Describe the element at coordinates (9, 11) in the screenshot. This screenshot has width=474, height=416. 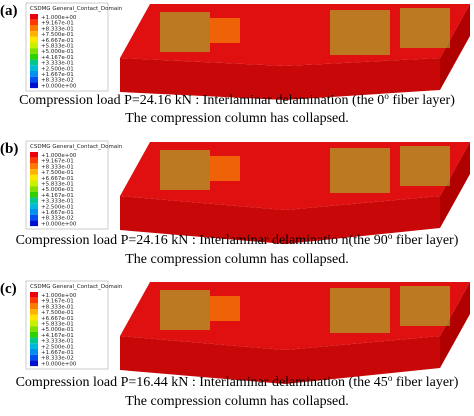
I see `panel-label: (a)` at that location.